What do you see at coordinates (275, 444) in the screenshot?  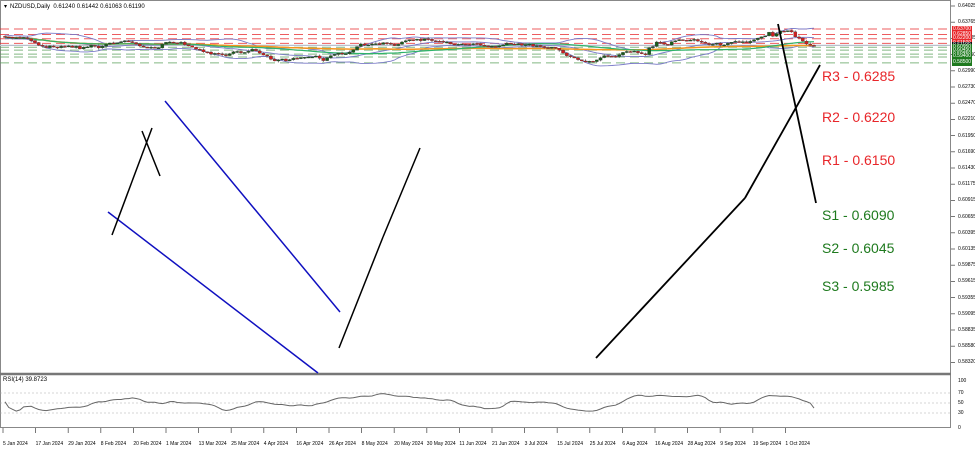 I see `date-tick-label: 4 Apr 2024` at bounding box center [275, 444].